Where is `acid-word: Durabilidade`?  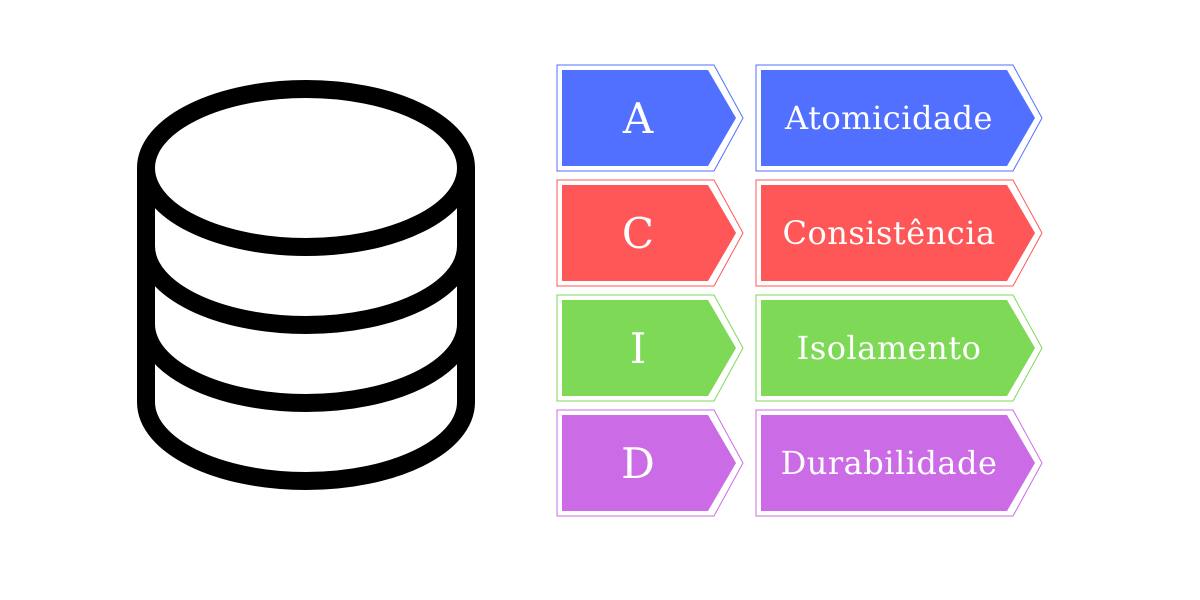
acid-word: Durabilidade is located at coordinates (889, 463).